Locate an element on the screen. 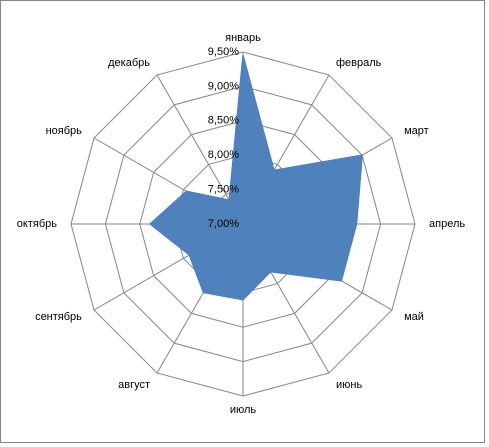 The width and height of the screenshot is (489, 447). category-label: июнь is located at coordinates (349, 385).